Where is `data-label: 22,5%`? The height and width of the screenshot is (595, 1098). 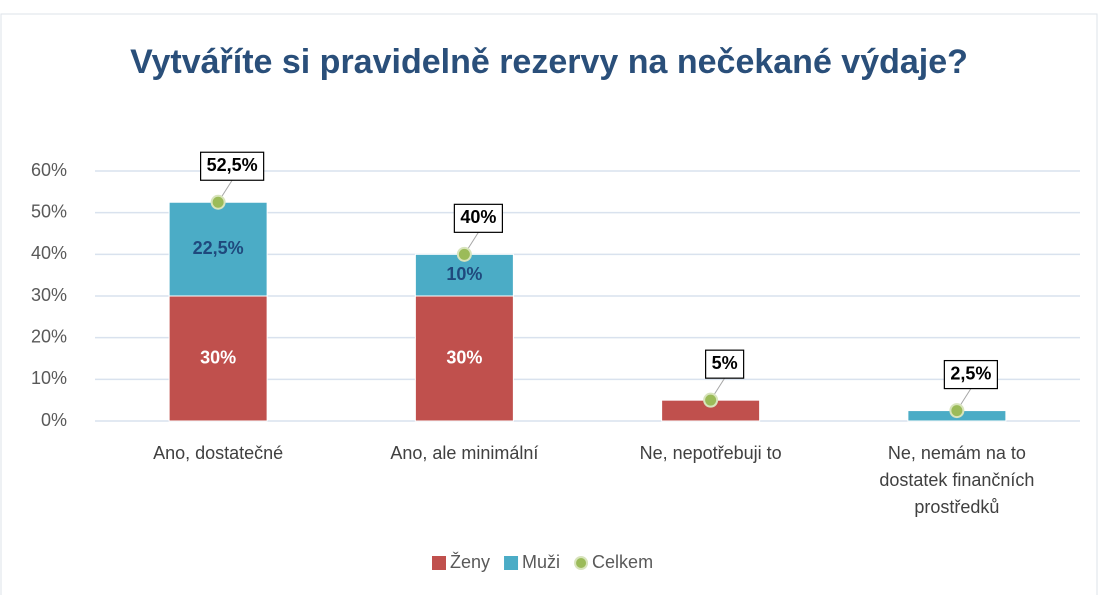
data-label: 22,5% is located at coordinates (218, 248).